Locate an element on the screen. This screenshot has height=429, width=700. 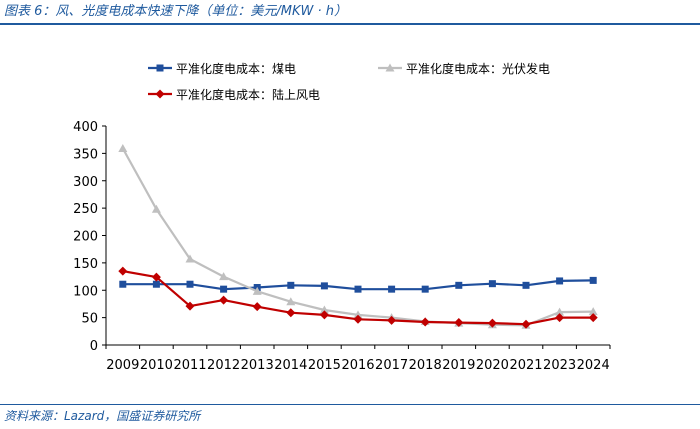
legend-label-coal: 平准化度电成本：煤电 is located at coordinates (236, 68).